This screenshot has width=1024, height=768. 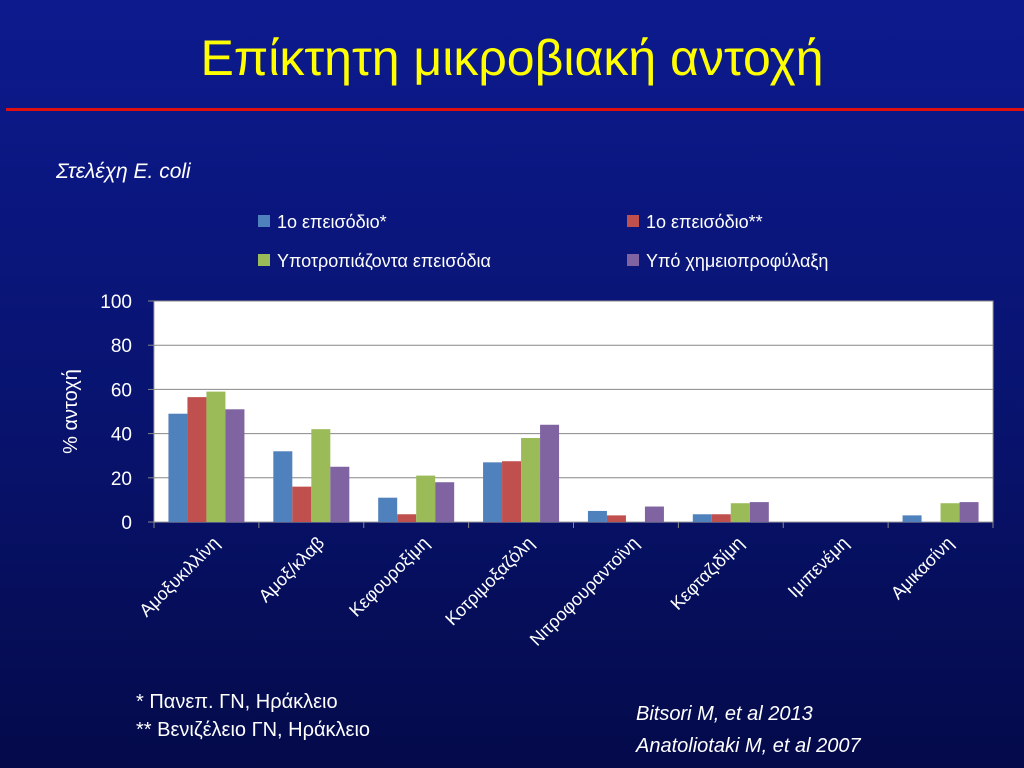 I want to click on category-label: Κεφταζιδίμη, so click(x=707, y=573).